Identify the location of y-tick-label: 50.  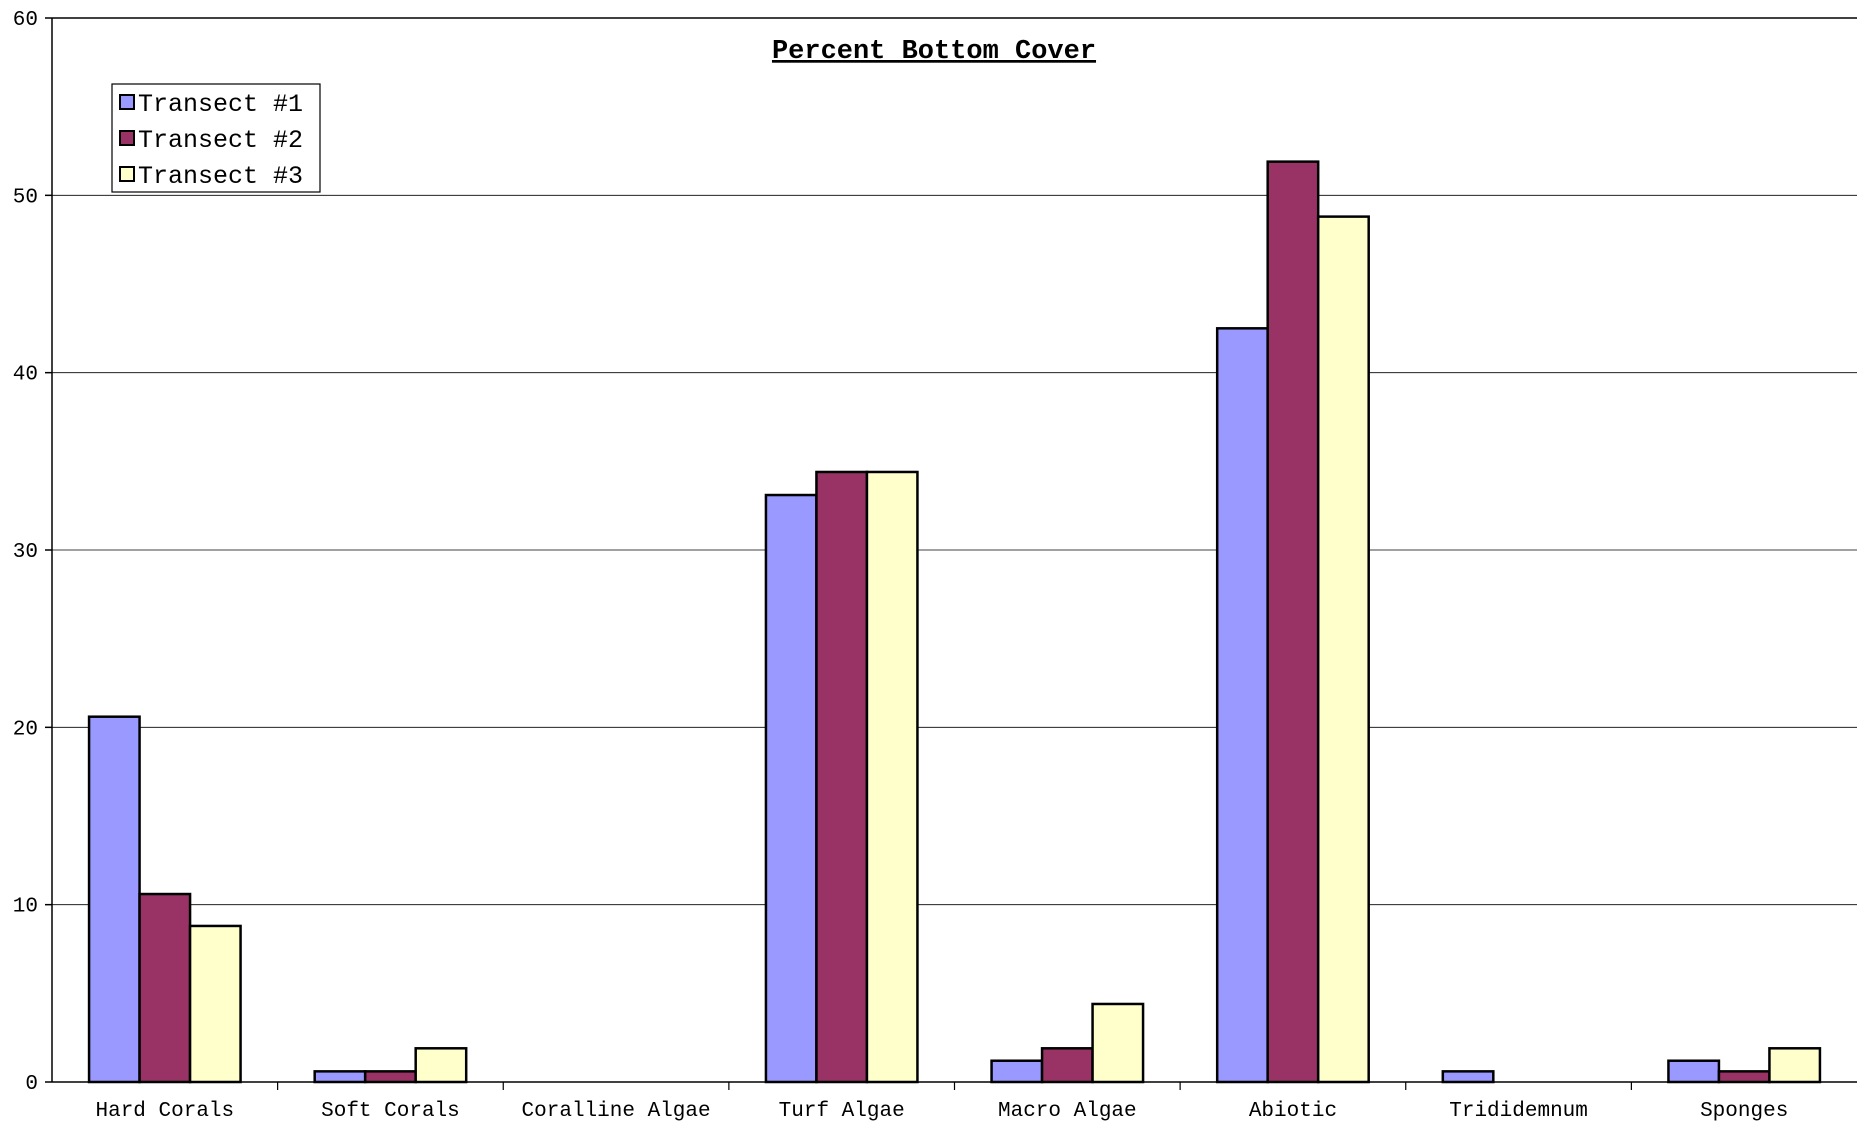
(25, 197).